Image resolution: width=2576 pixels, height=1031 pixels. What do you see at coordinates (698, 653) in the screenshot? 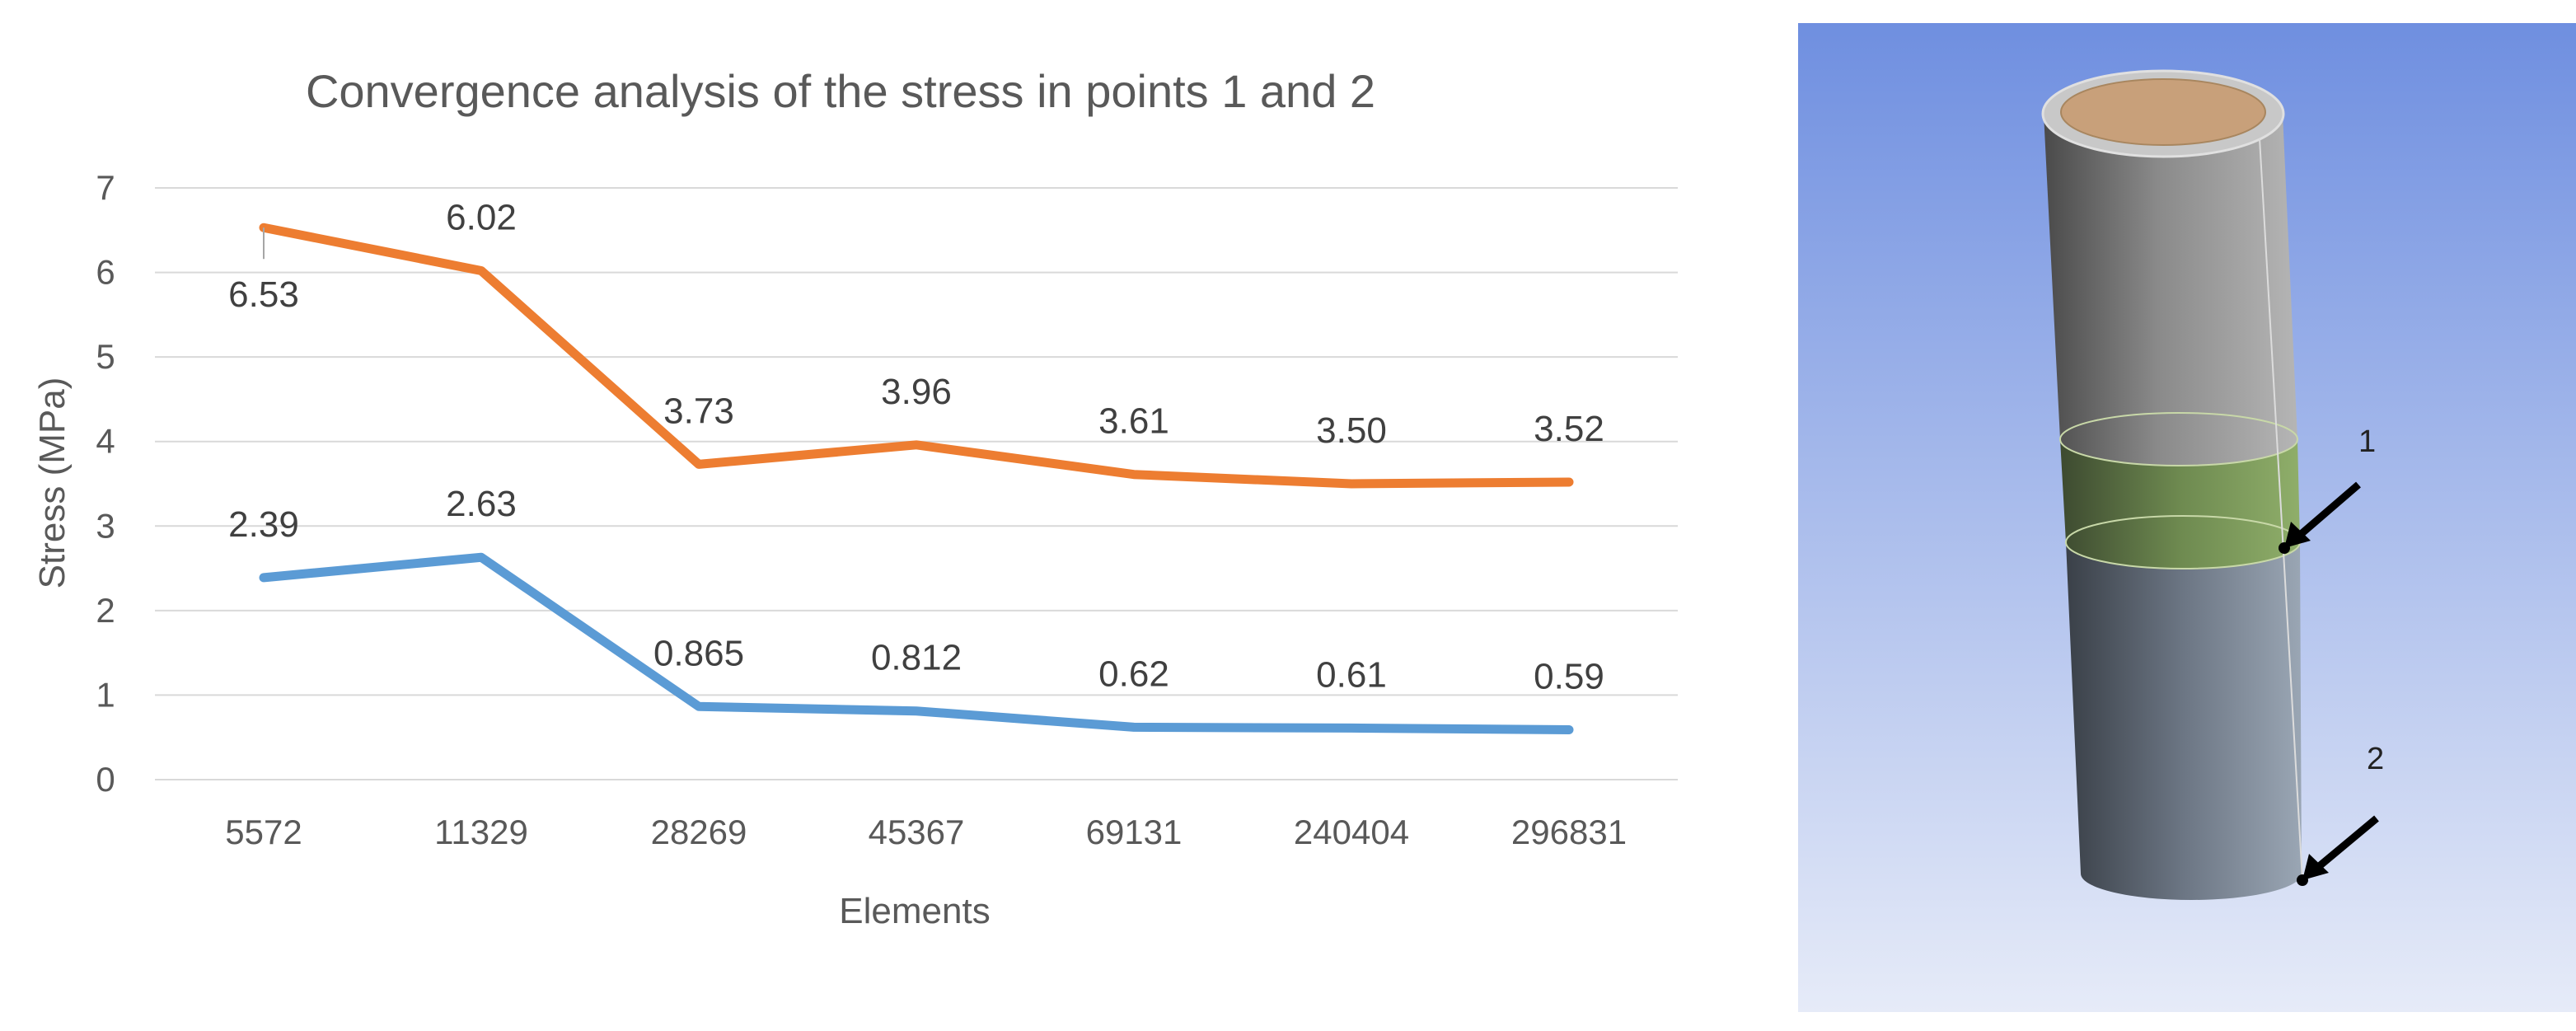
I see `data-label: 0.865` at bounding box center [698, 653].